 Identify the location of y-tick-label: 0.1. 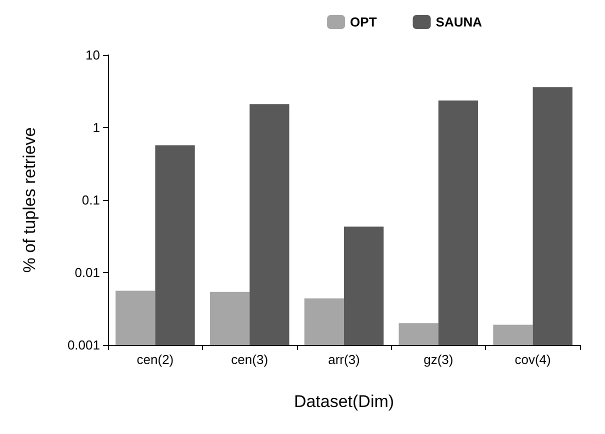
(91, 200).